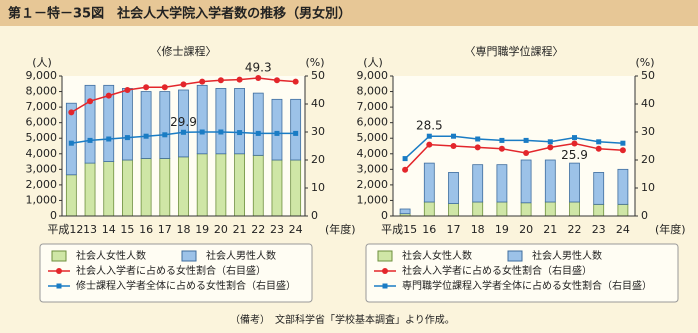 The image size is (698, 333). What do you see at coordinates (318, 159) in the screenshot?
I see `y2-tick-label: 20` at bounding box center [318, 159].